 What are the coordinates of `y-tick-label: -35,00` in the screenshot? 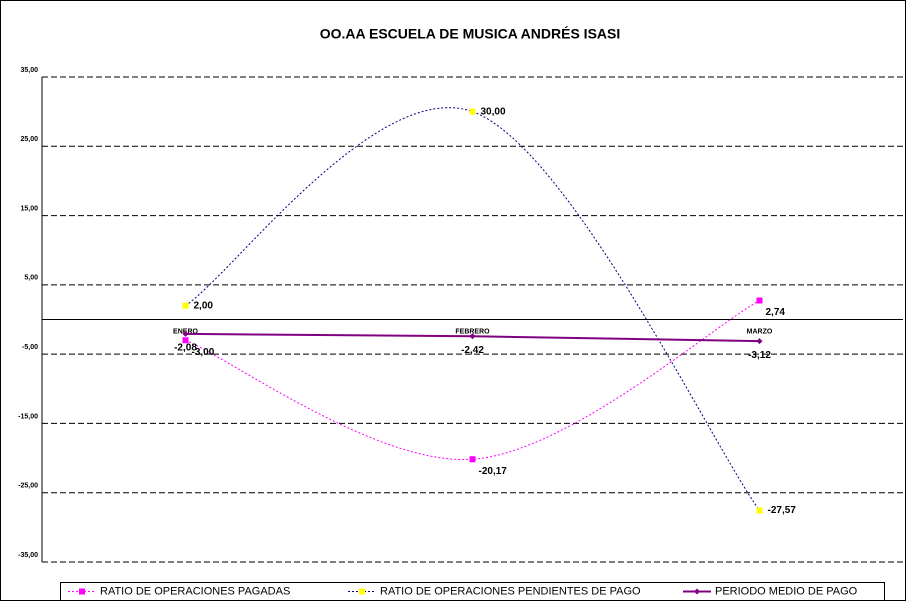 It's located at (28, 555).